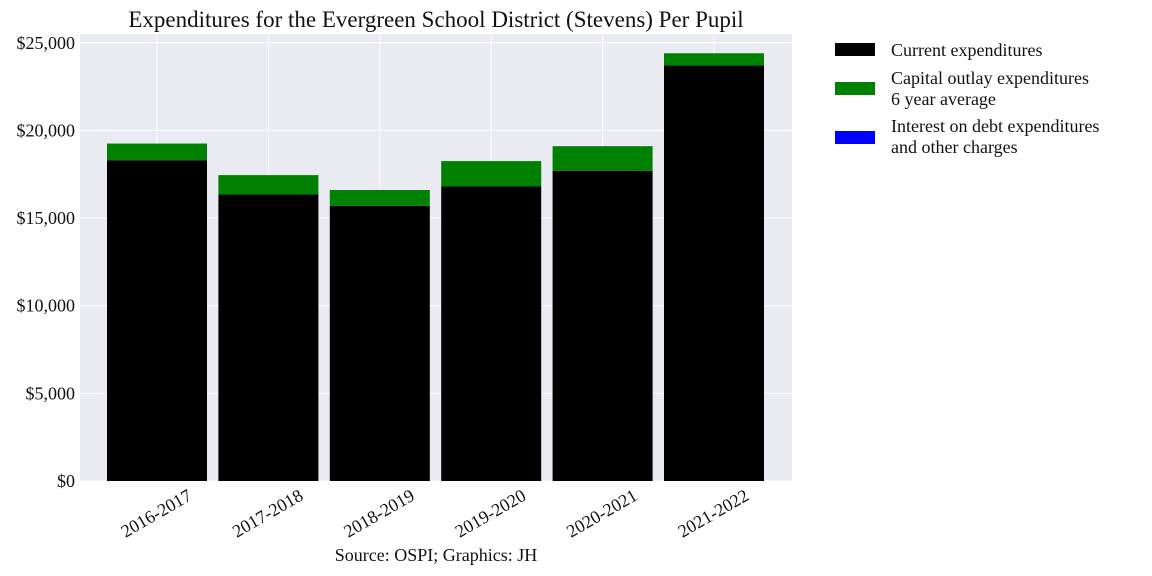 The image size is (1152, 576). Describe the element at coordinates (66, 481) in the screenshot. I see `y-tick-label: $0` at that location.